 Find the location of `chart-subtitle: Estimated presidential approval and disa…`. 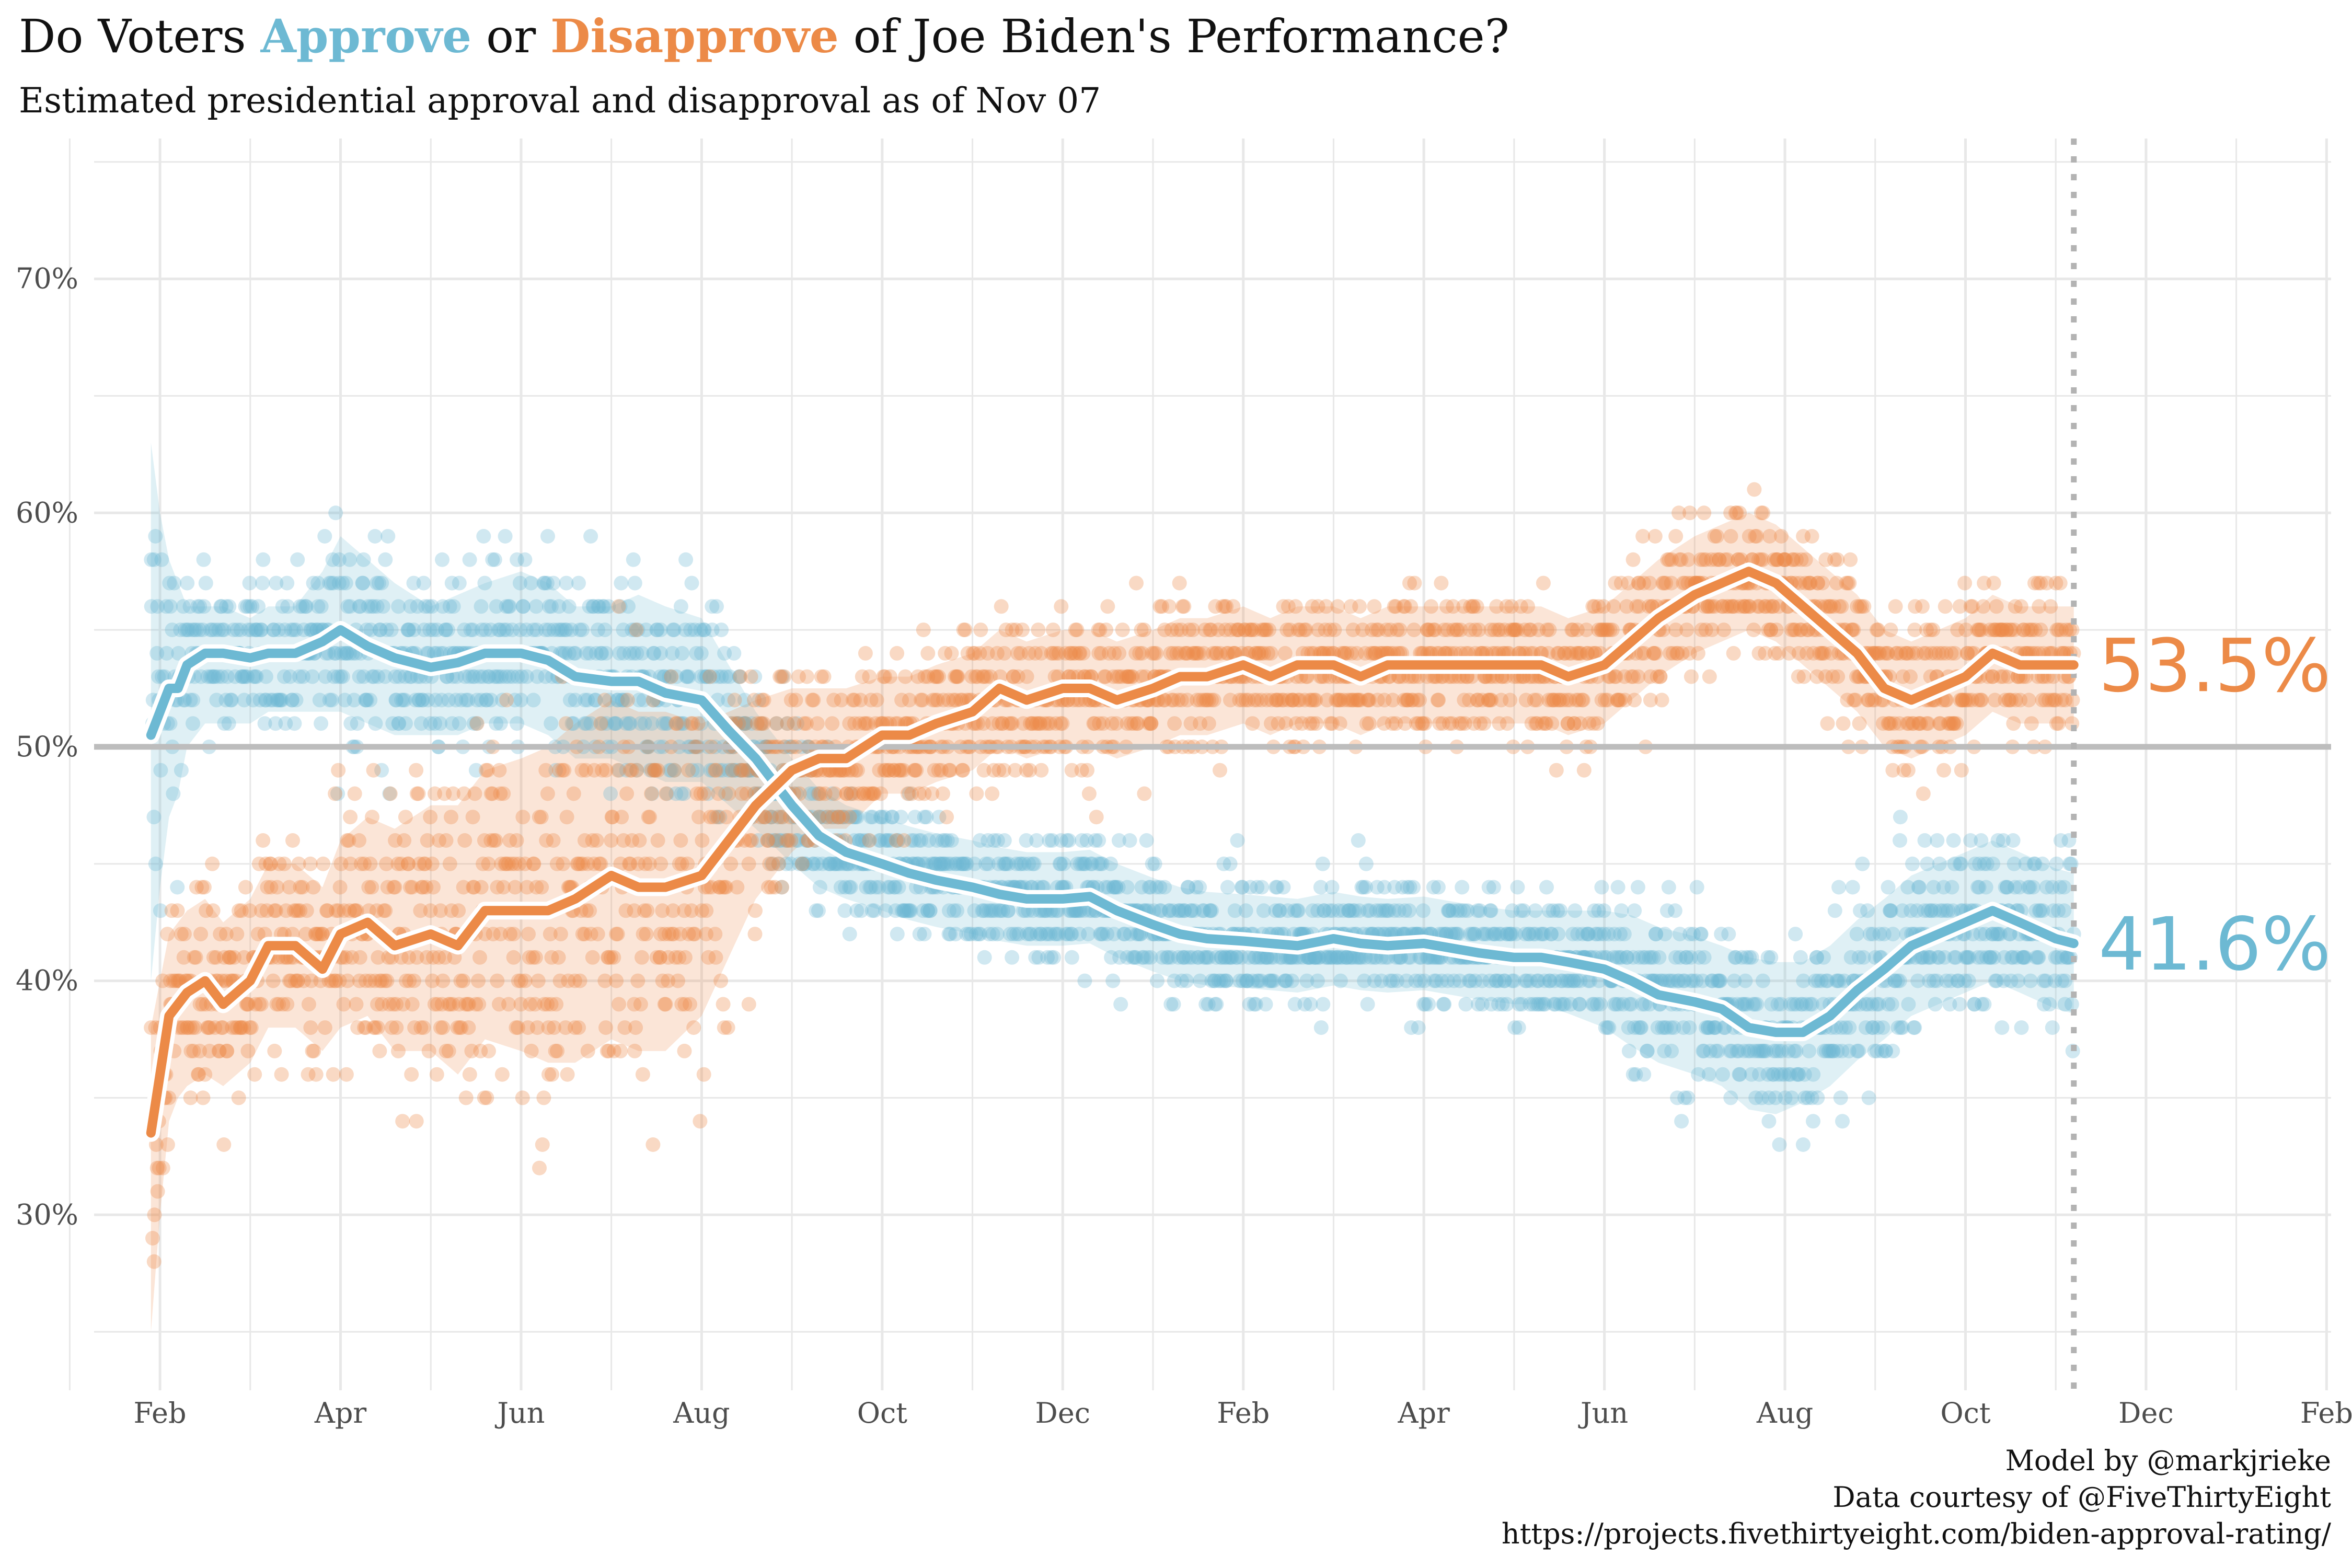

chart-subtitle: Estimated presidential approval and disa… is located at coordinates (560, 100).